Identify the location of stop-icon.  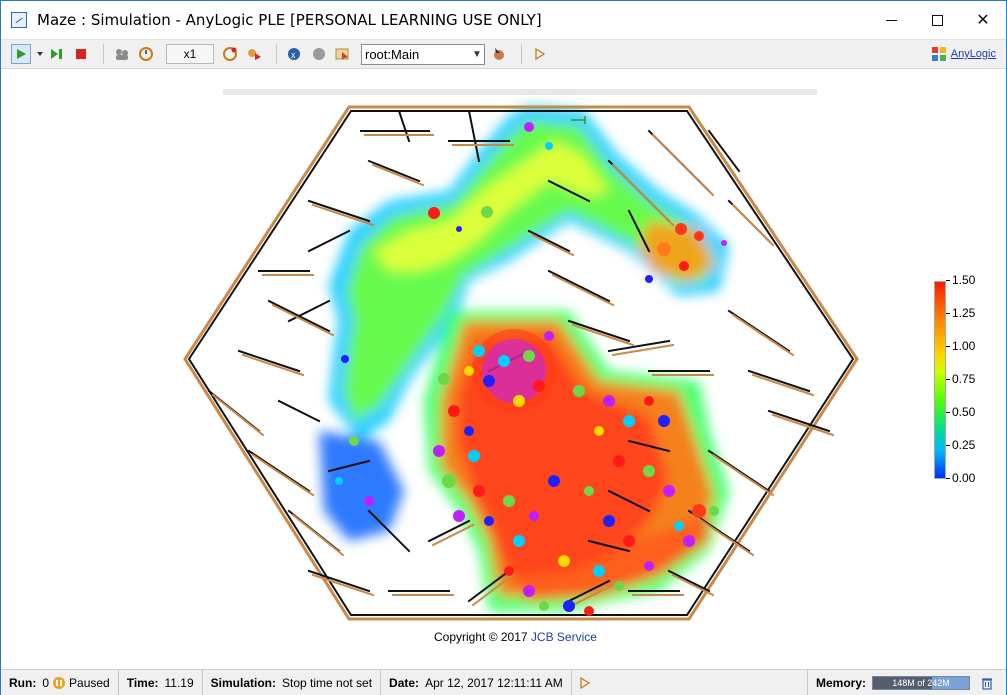
(81, 54).